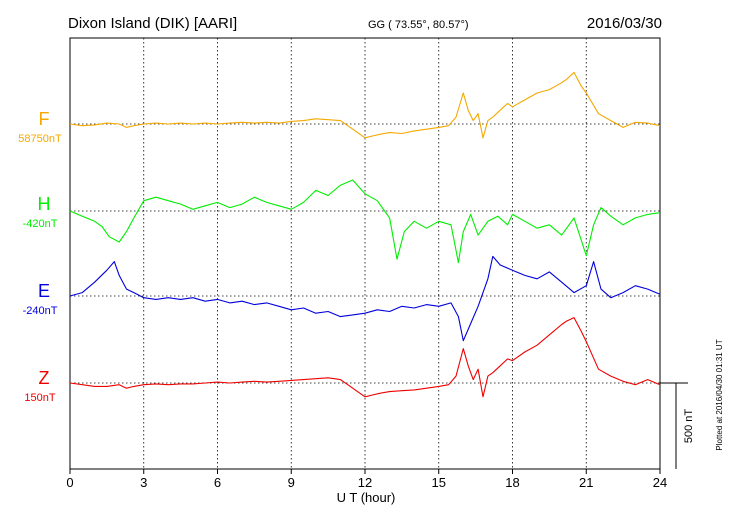 The image size is (730, 520). What do you see at coordinates (660, 482) in the screenshot?
I see `x-tick-label: 24` at bounding box center [660, 482].